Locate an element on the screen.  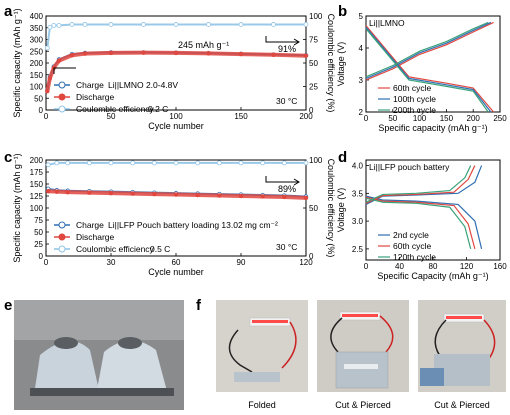
d-xtick-label: 40 is located at coordinates (399, 266).